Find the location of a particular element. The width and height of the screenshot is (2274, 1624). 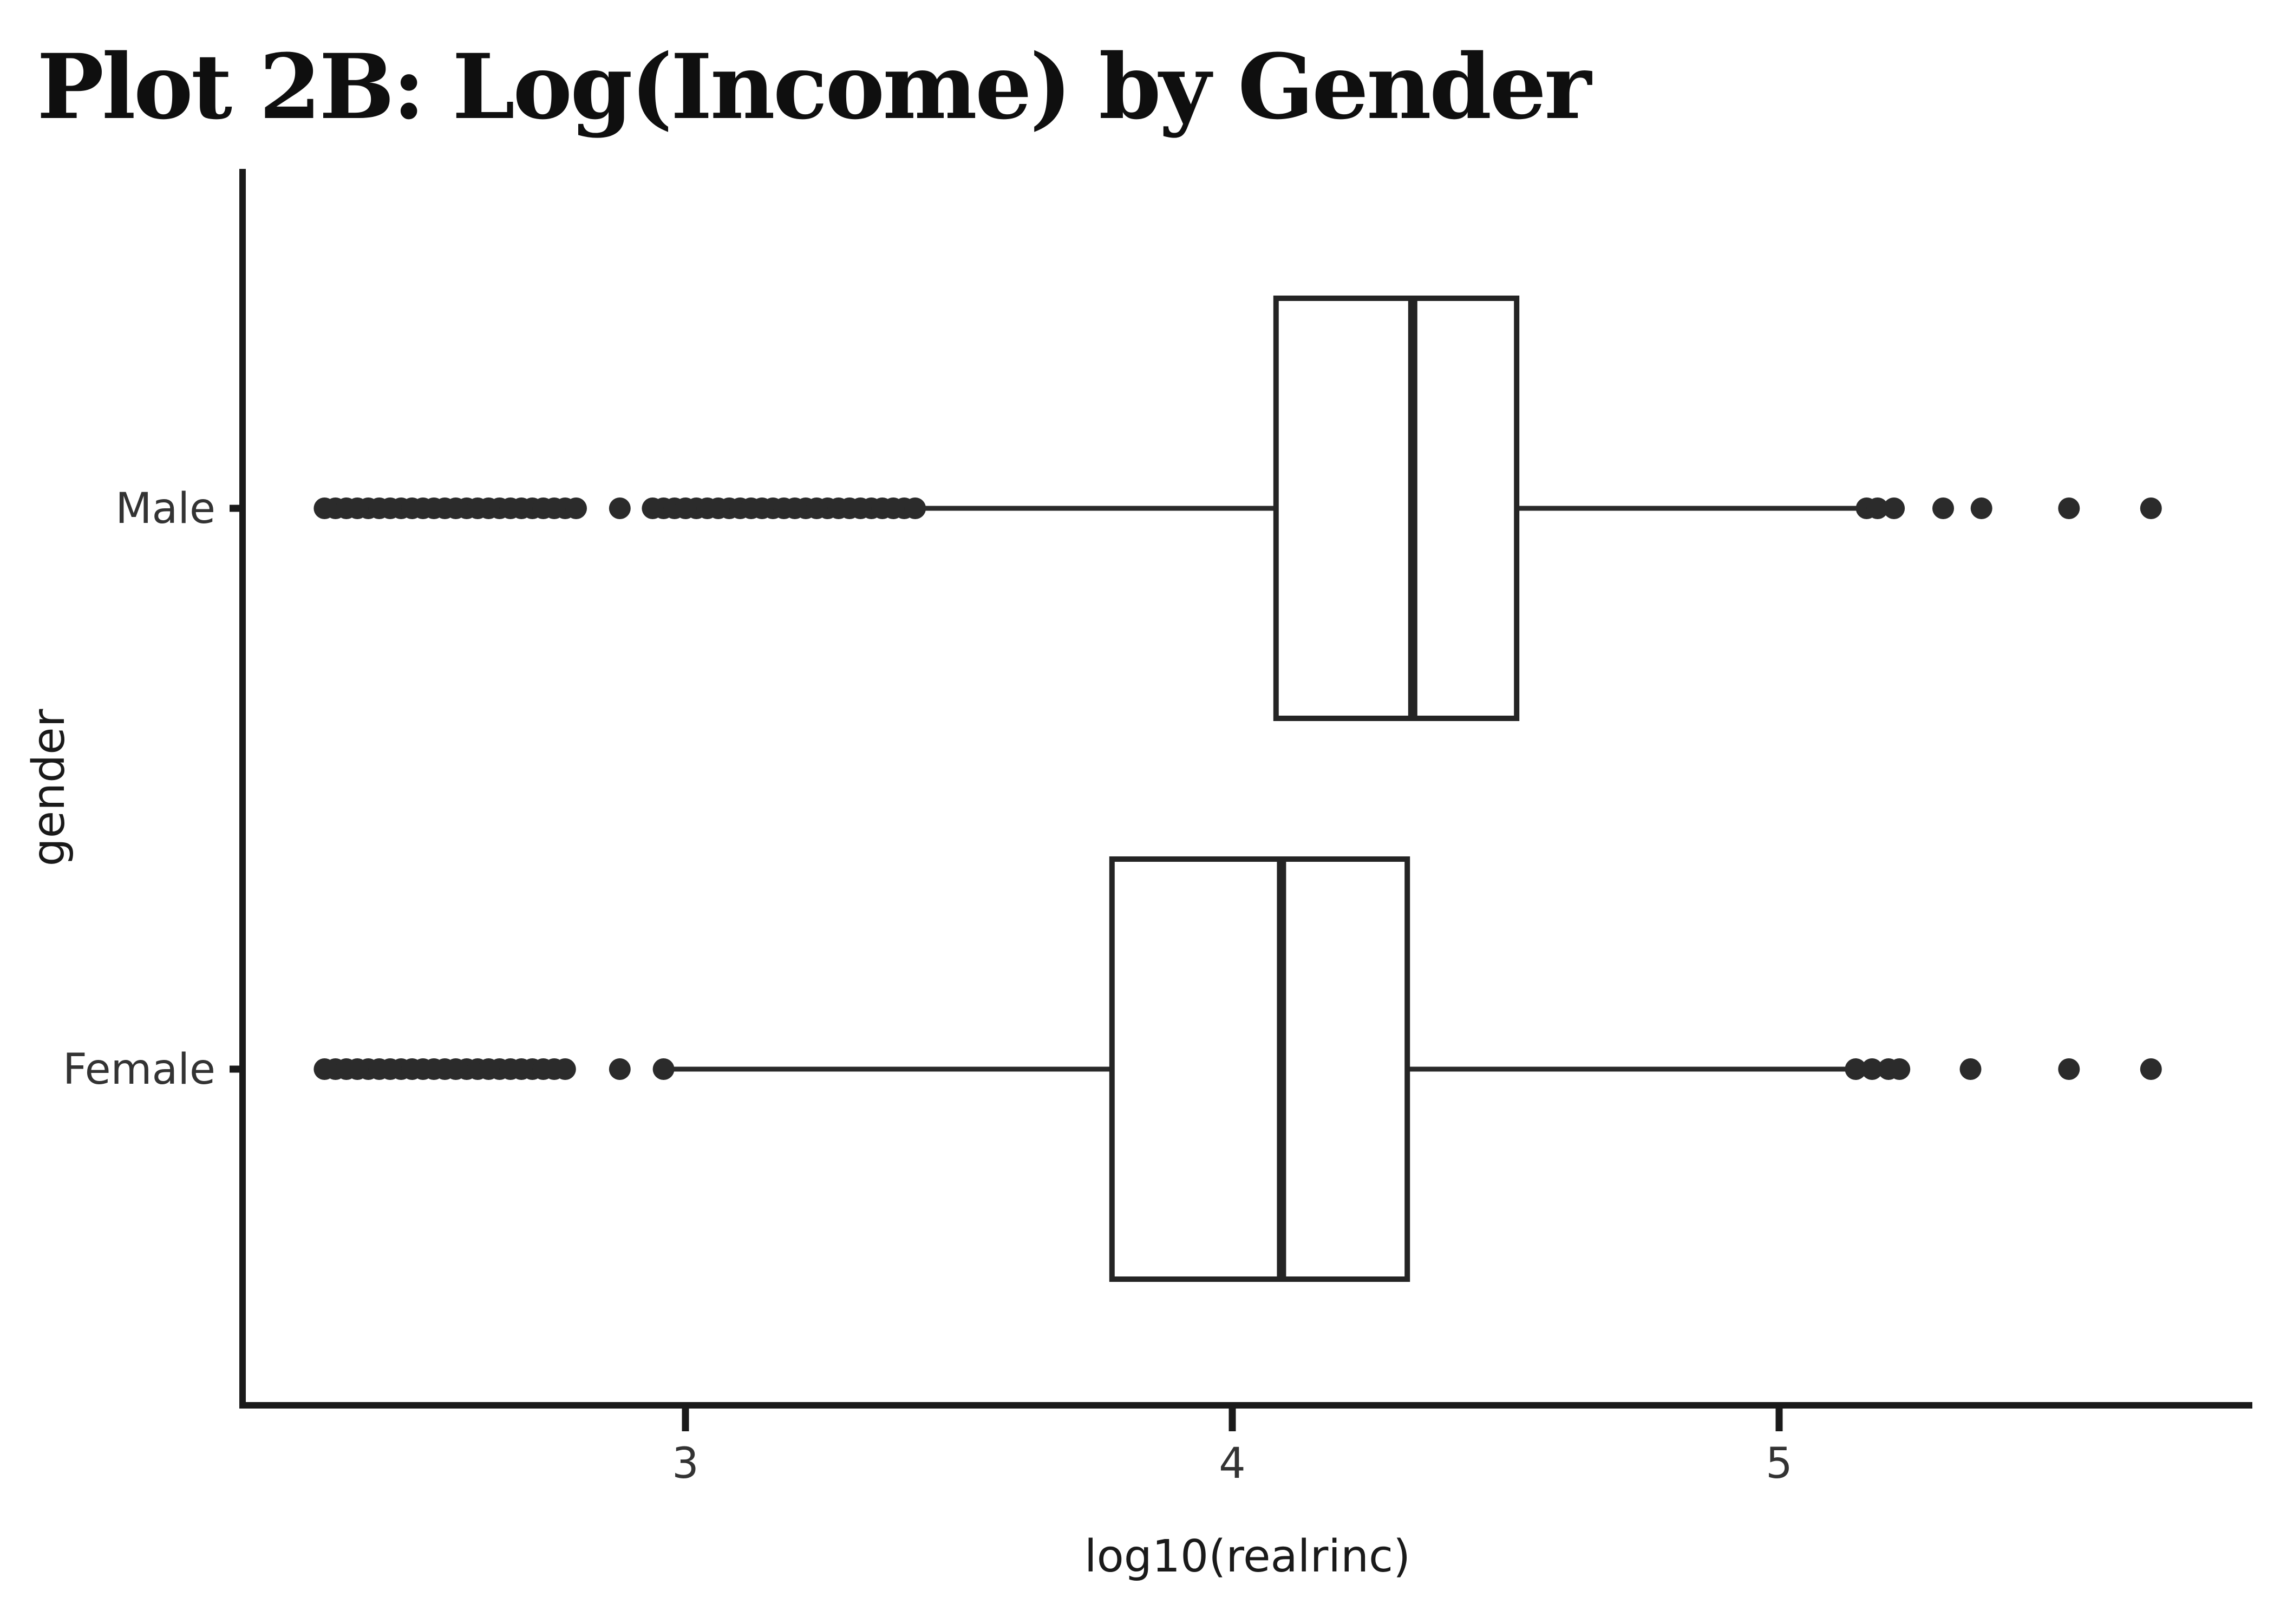

x-tick-label: 3 is located at coordinates (685, 1464).